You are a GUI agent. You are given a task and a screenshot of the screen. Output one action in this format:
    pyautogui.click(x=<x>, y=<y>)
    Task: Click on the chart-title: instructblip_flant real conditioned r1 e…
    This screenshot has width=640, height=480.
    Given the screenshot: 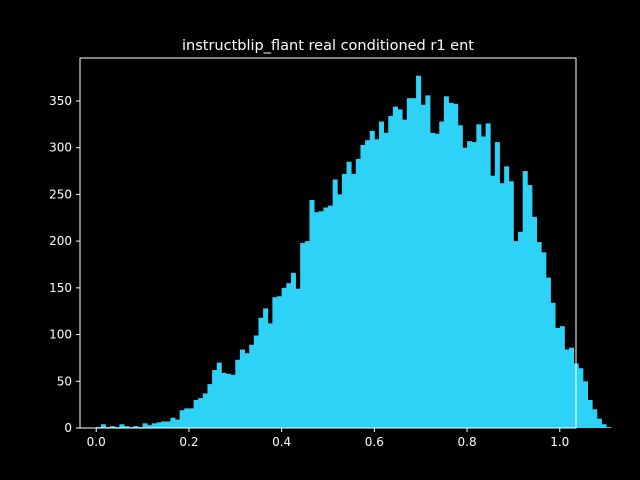 What is the action you would take?
    pyautogui.click(x=328, y=46)
    